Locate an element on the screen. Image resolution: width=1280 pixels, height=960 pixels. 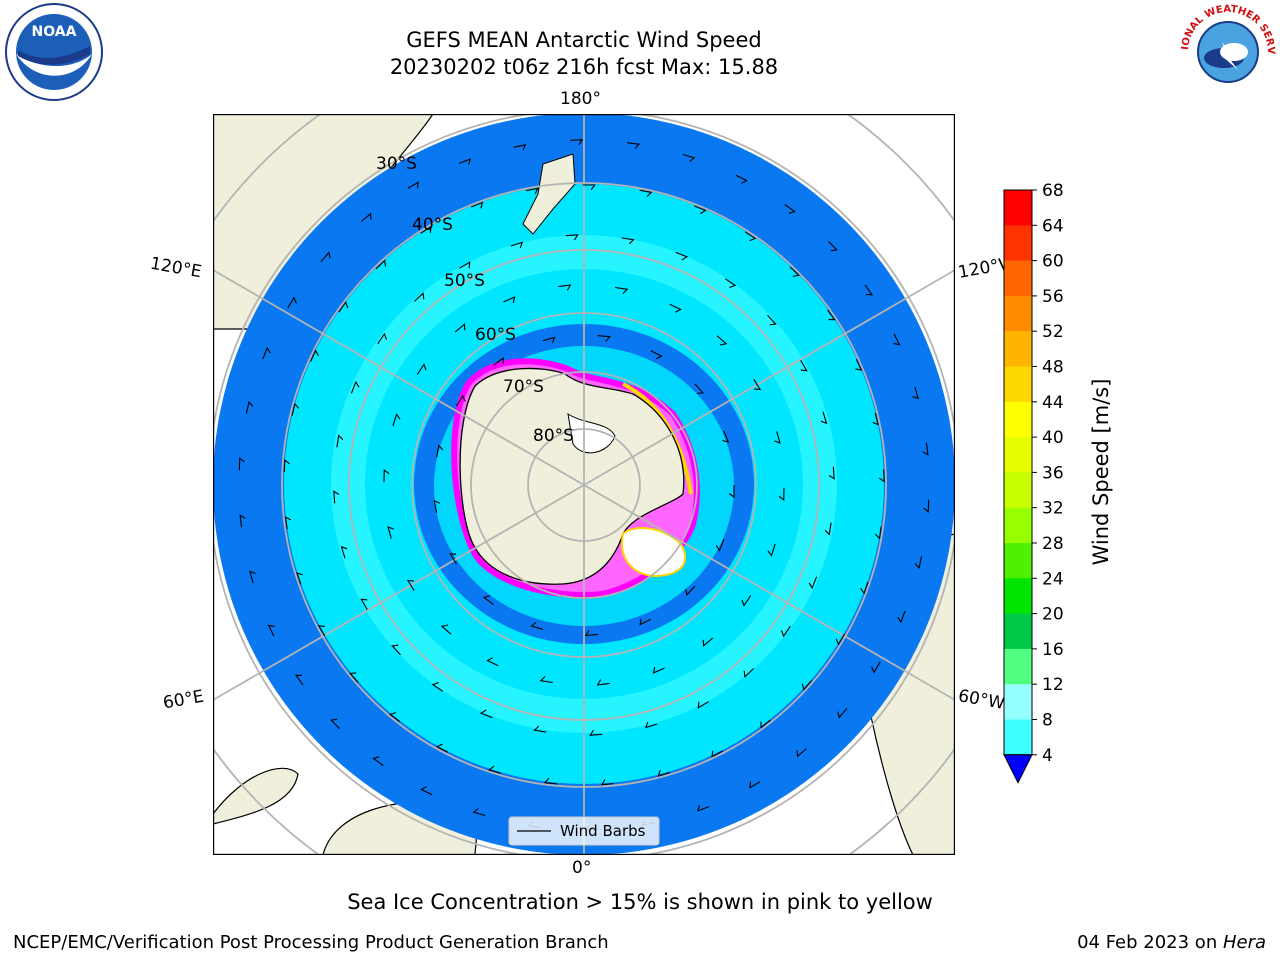
colorbar-tick-label: 32 is located at coordinates (1053, 509).